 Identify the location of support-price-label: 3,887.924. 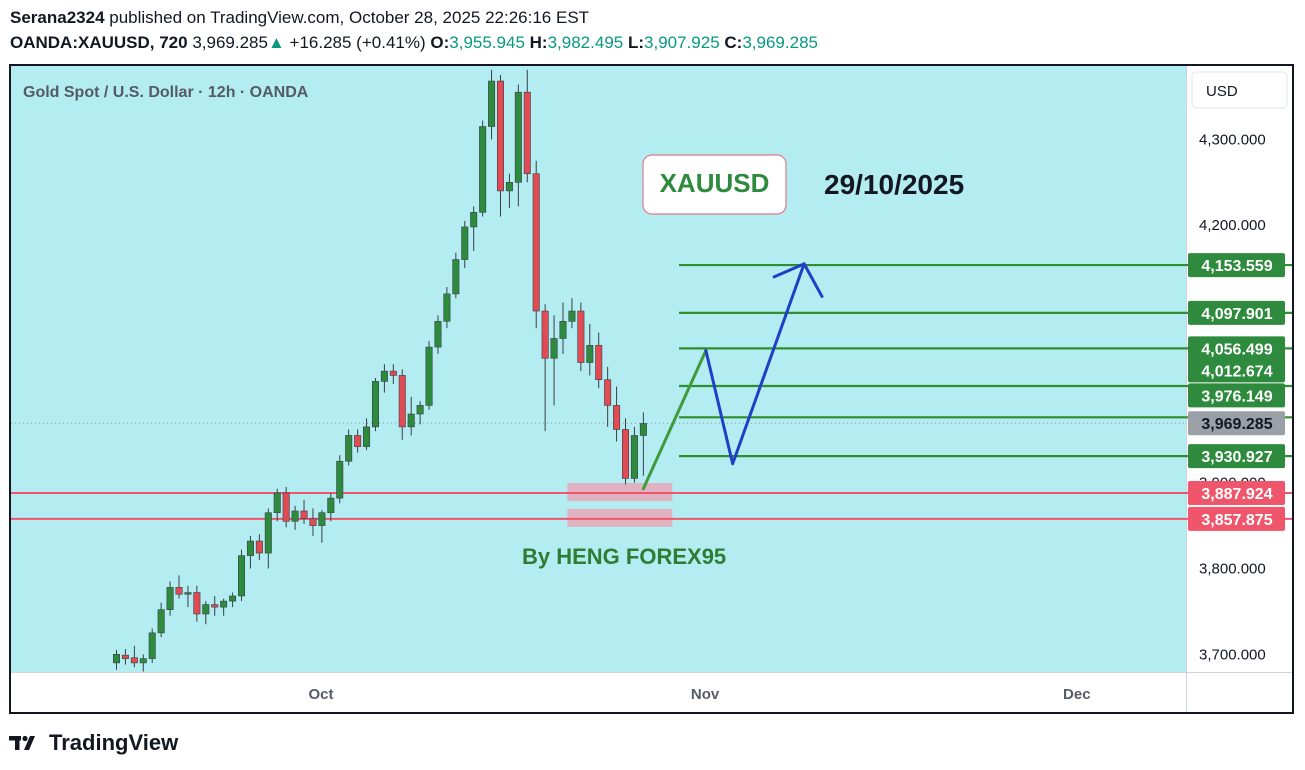
(1236, 494).